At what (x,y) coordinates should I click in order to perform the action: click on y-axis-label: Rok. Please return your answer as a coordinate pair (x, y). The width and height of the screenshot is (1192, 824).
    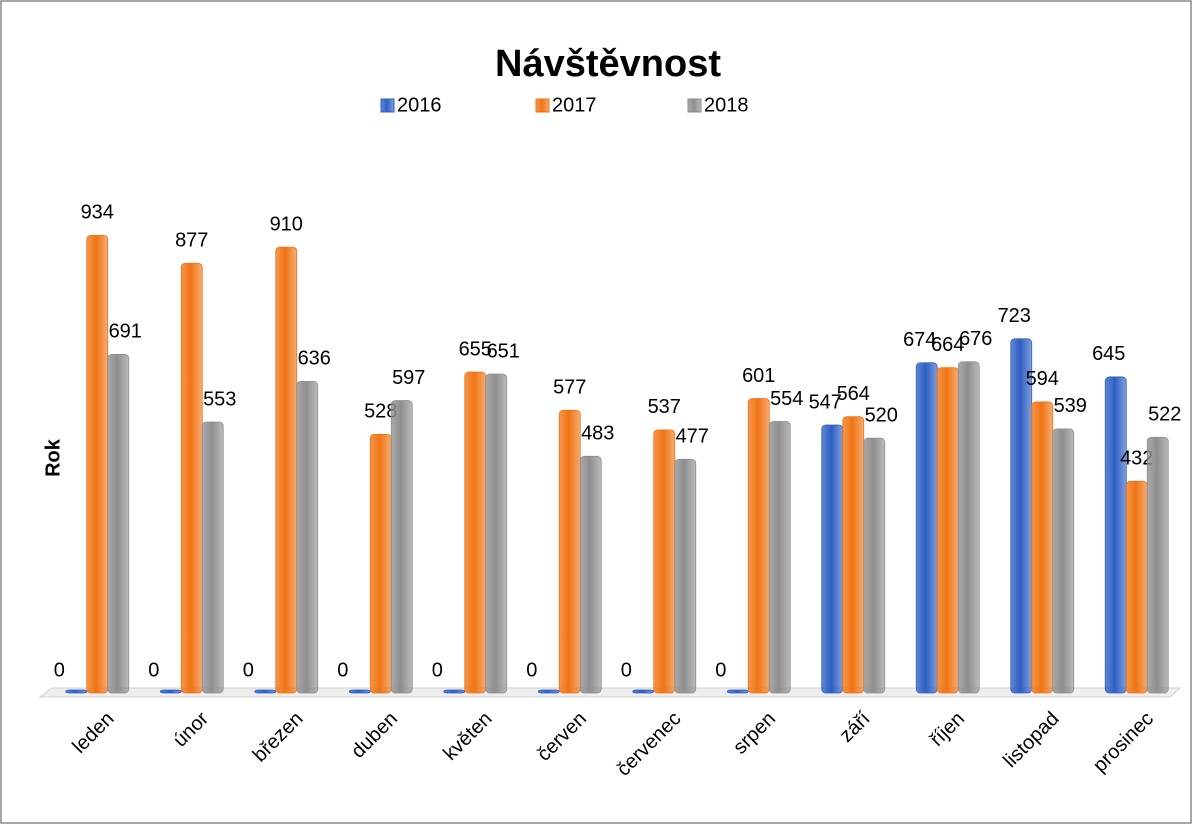
    Looking at the image, I should click on (53, 457).